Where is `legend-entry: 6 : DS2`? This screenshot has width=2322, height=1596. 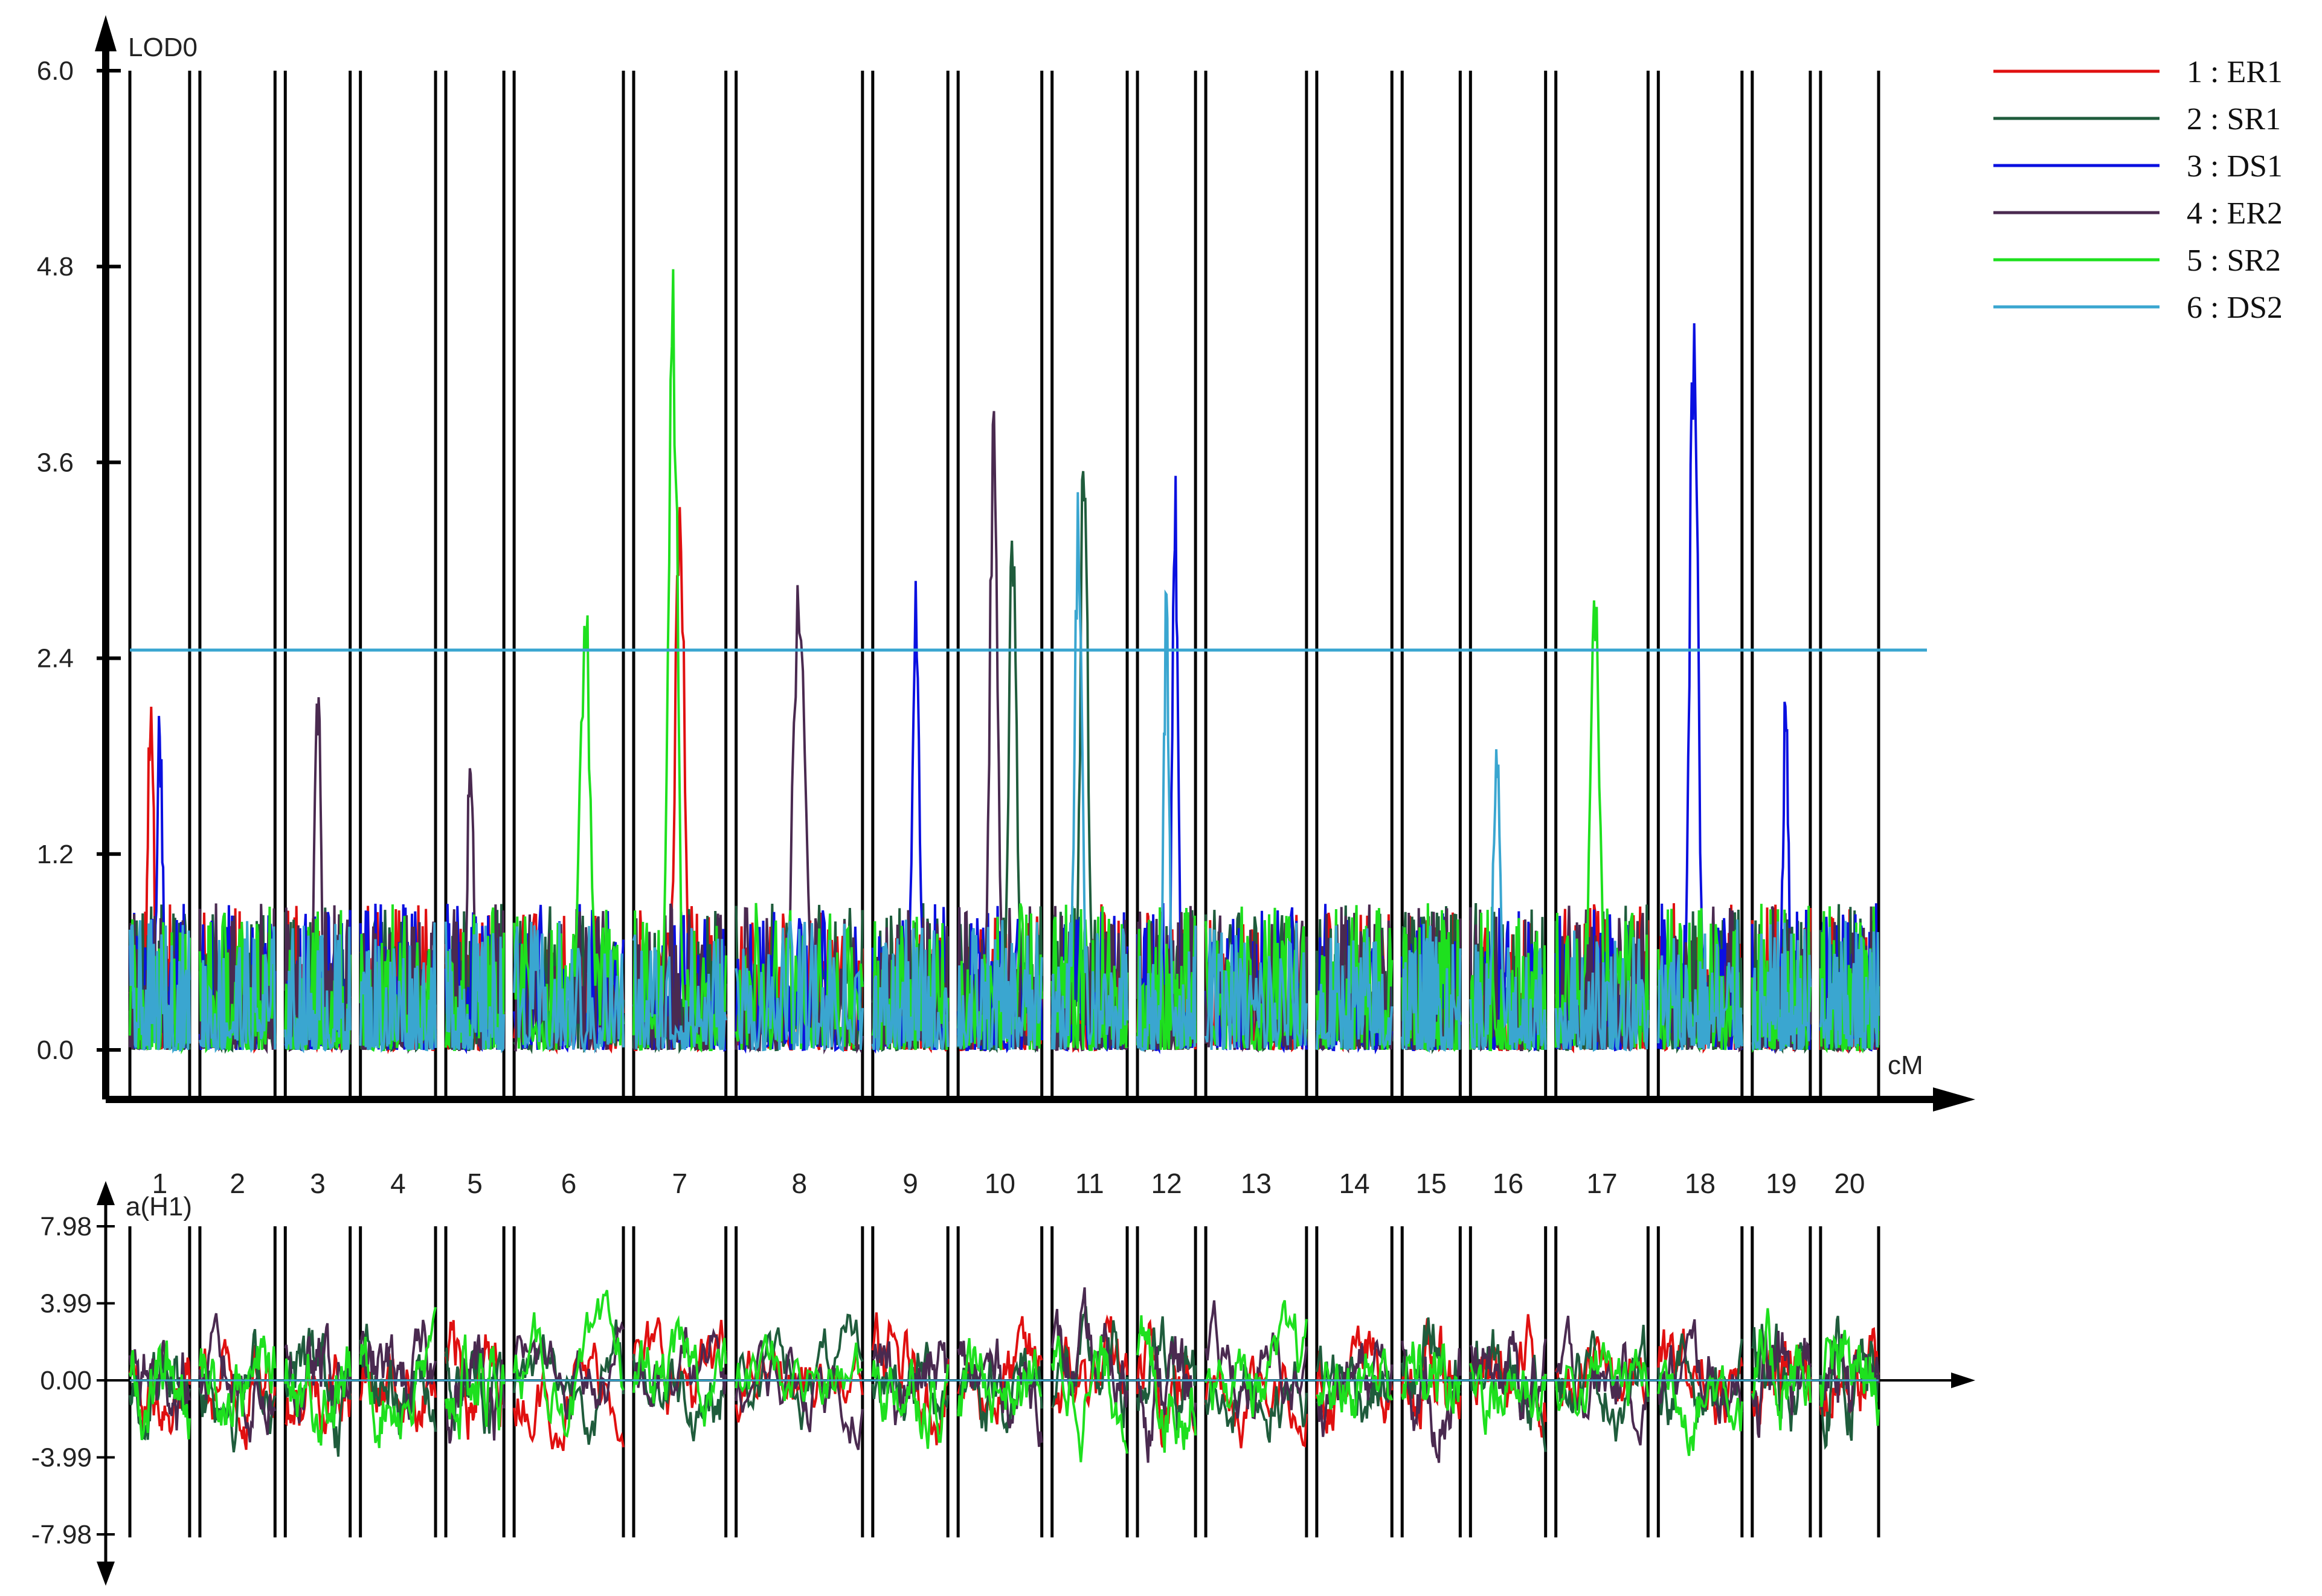
legend-entry: 6 : DS2 is located at coordinates (2235, 308).